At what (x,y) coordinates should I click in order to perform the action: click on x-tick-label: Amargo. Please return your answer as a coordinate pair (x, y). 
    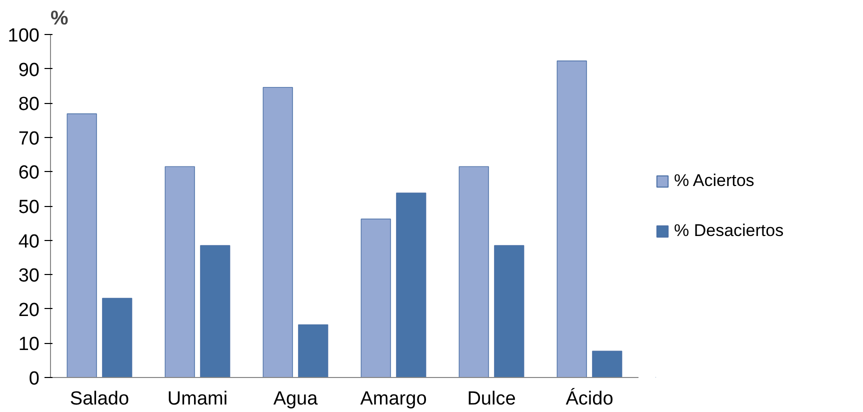
    Looking at the image, I should click on (393, 399).